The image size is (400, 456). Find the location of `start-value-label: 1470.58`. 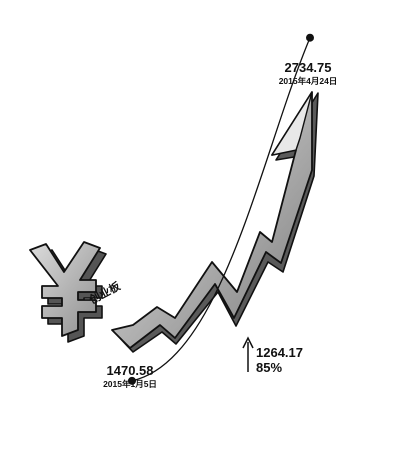

start-value-label: 1470.58 is located at coordinates (130, 370).